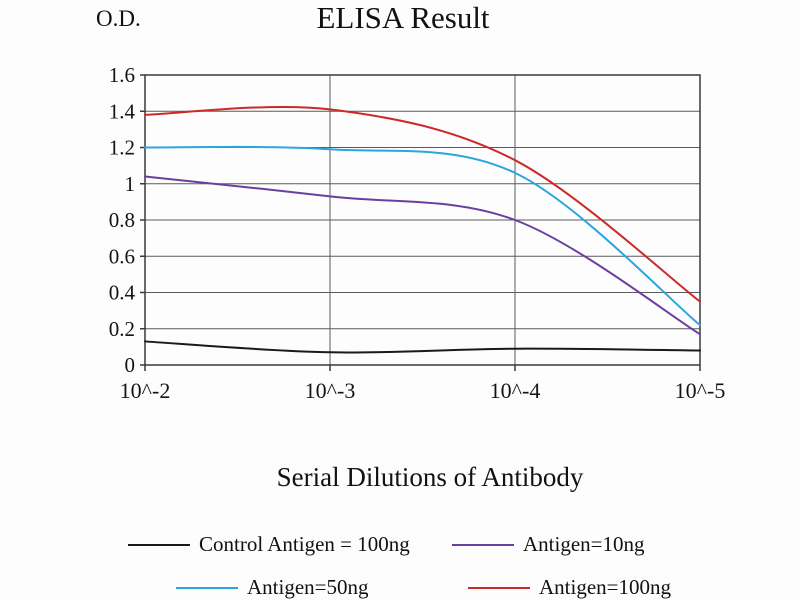 This screenshot has height=600, width=800. What do you see at coordinates (130, 365) in the screenshot?
I see `y-tick-label: 0` at bounding box center [130, 365].